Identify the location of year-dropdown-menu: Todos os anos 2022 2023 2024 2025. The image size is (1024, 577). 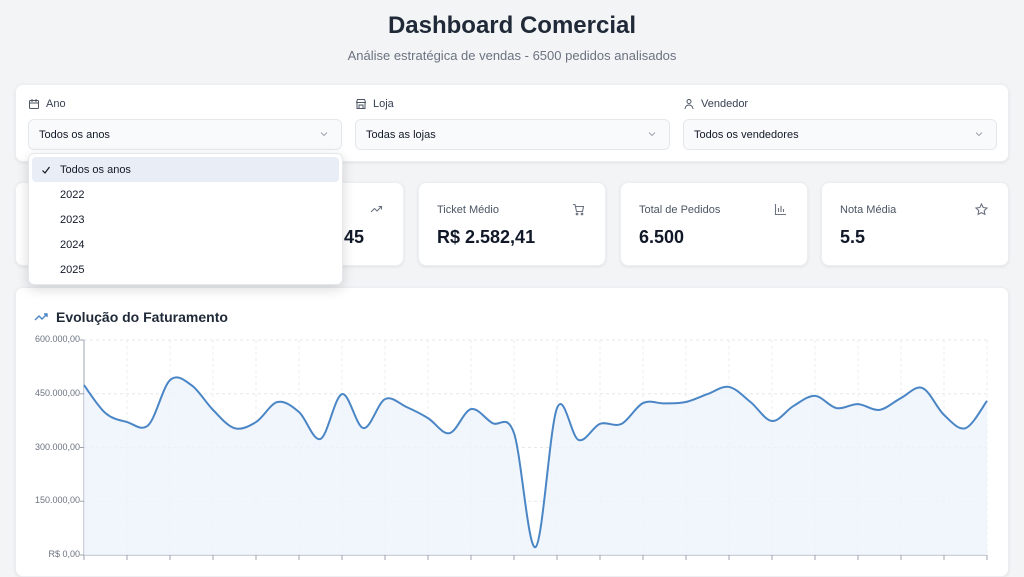
(185, 219).